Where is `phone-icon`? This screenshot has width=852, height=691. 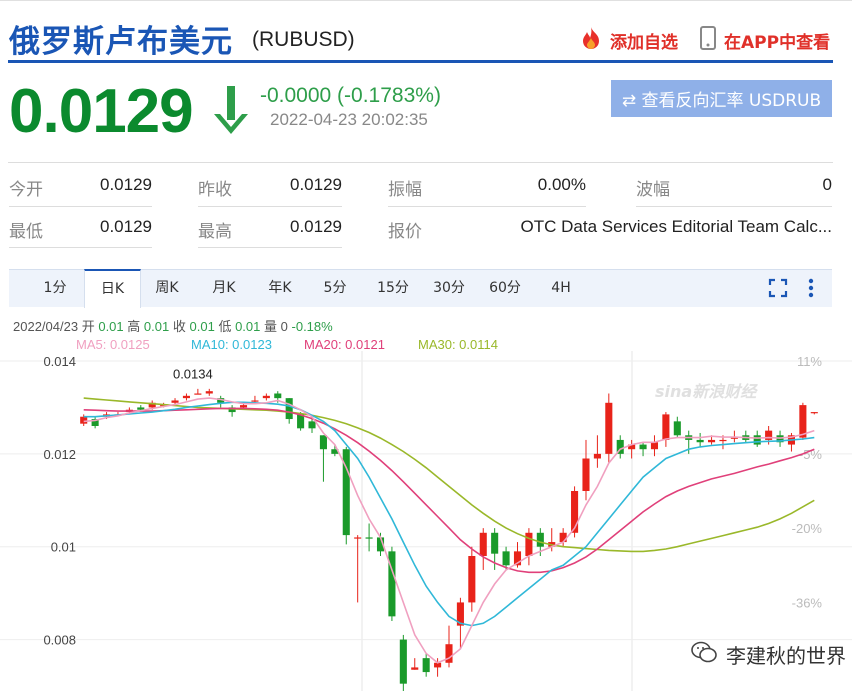
phone-icon is located at coordinates (708, 40).